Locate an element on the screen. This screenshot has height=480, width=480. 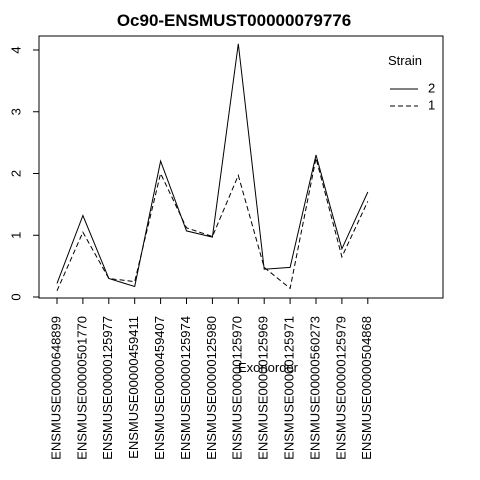
legend: Strain 2 1 is located at coordinates (411, 82).